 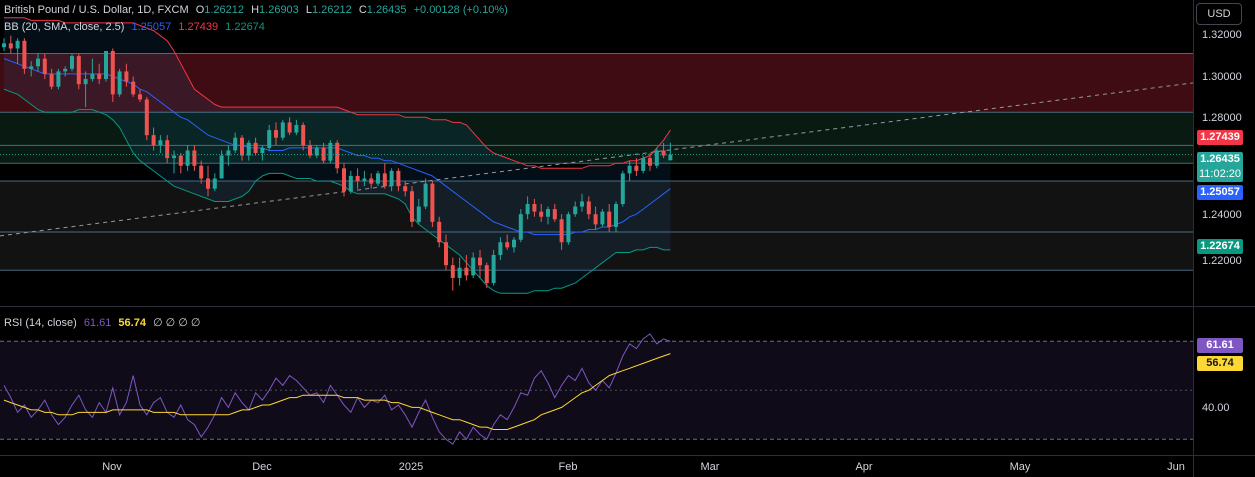 What do you see at coordinates (177, 323) in the screenshot?
I see `rsi-extra-values: ∅ ∅ ∅ ∅` at bounding box center [177, 323].